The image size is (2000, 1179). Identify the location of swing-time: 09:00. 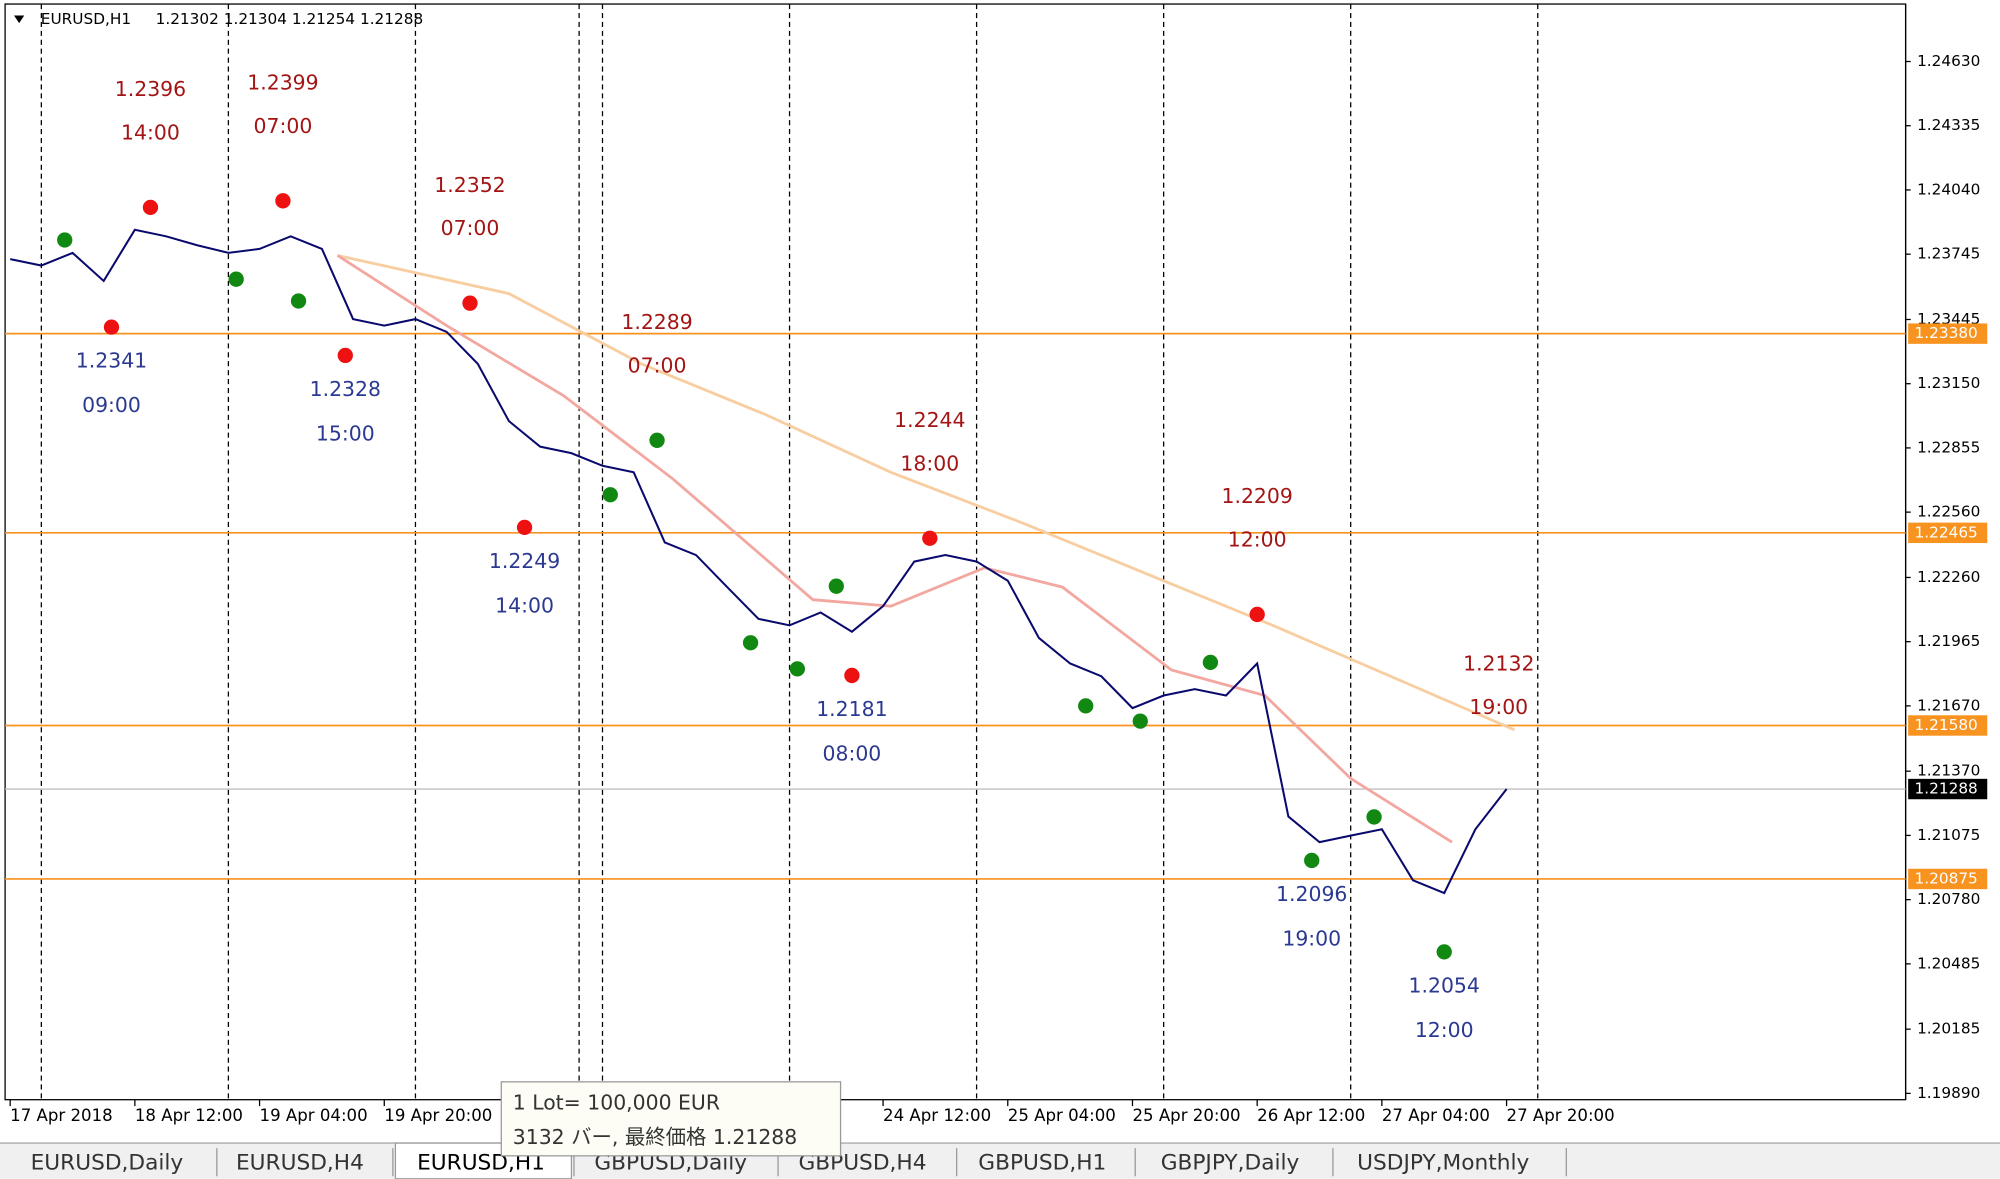
(111, 405).